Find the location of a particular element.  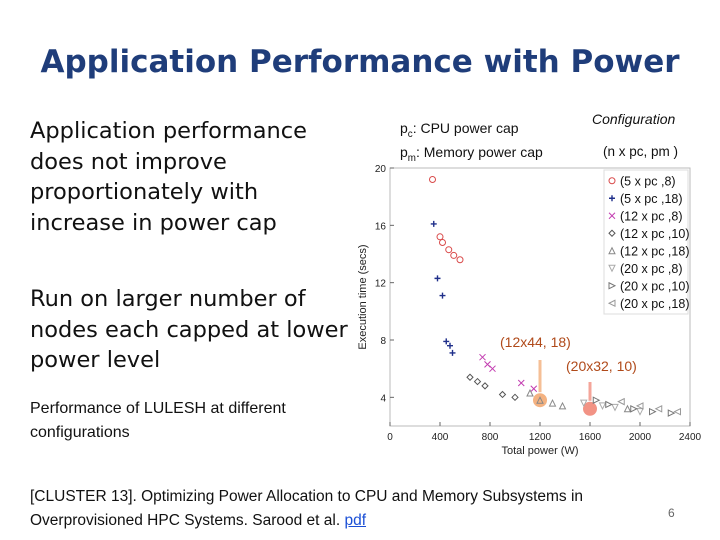

configuration-title: Configuration is located at coordinates (634, 119).